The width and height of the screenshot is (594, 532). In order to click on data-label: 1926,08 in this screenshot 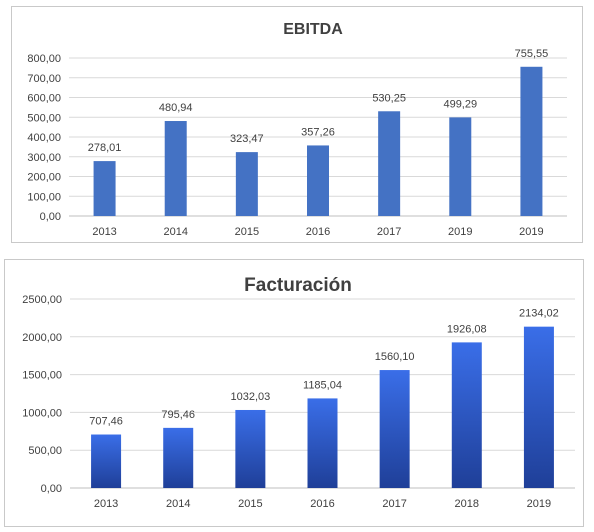, I will do `click(467, 329)`.